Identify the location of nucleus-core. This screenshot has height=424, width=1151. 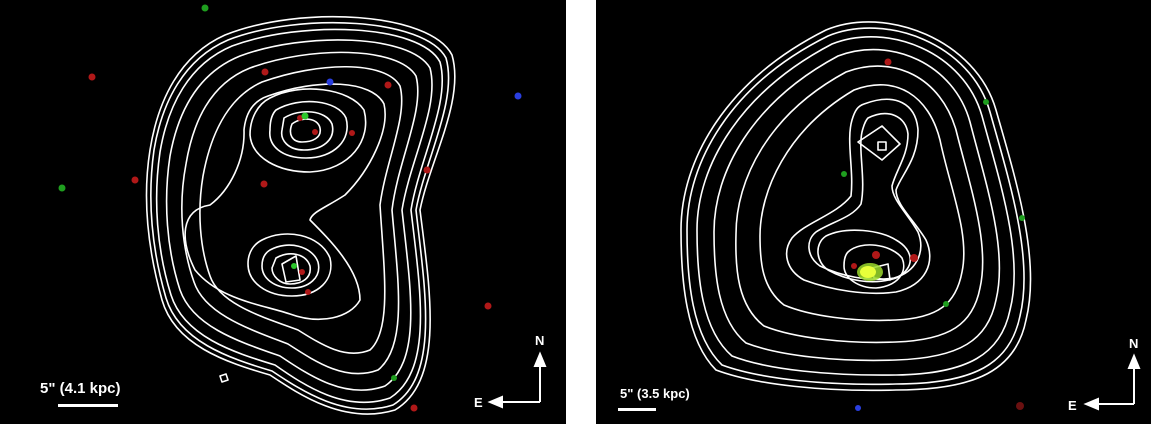
(868, 272).